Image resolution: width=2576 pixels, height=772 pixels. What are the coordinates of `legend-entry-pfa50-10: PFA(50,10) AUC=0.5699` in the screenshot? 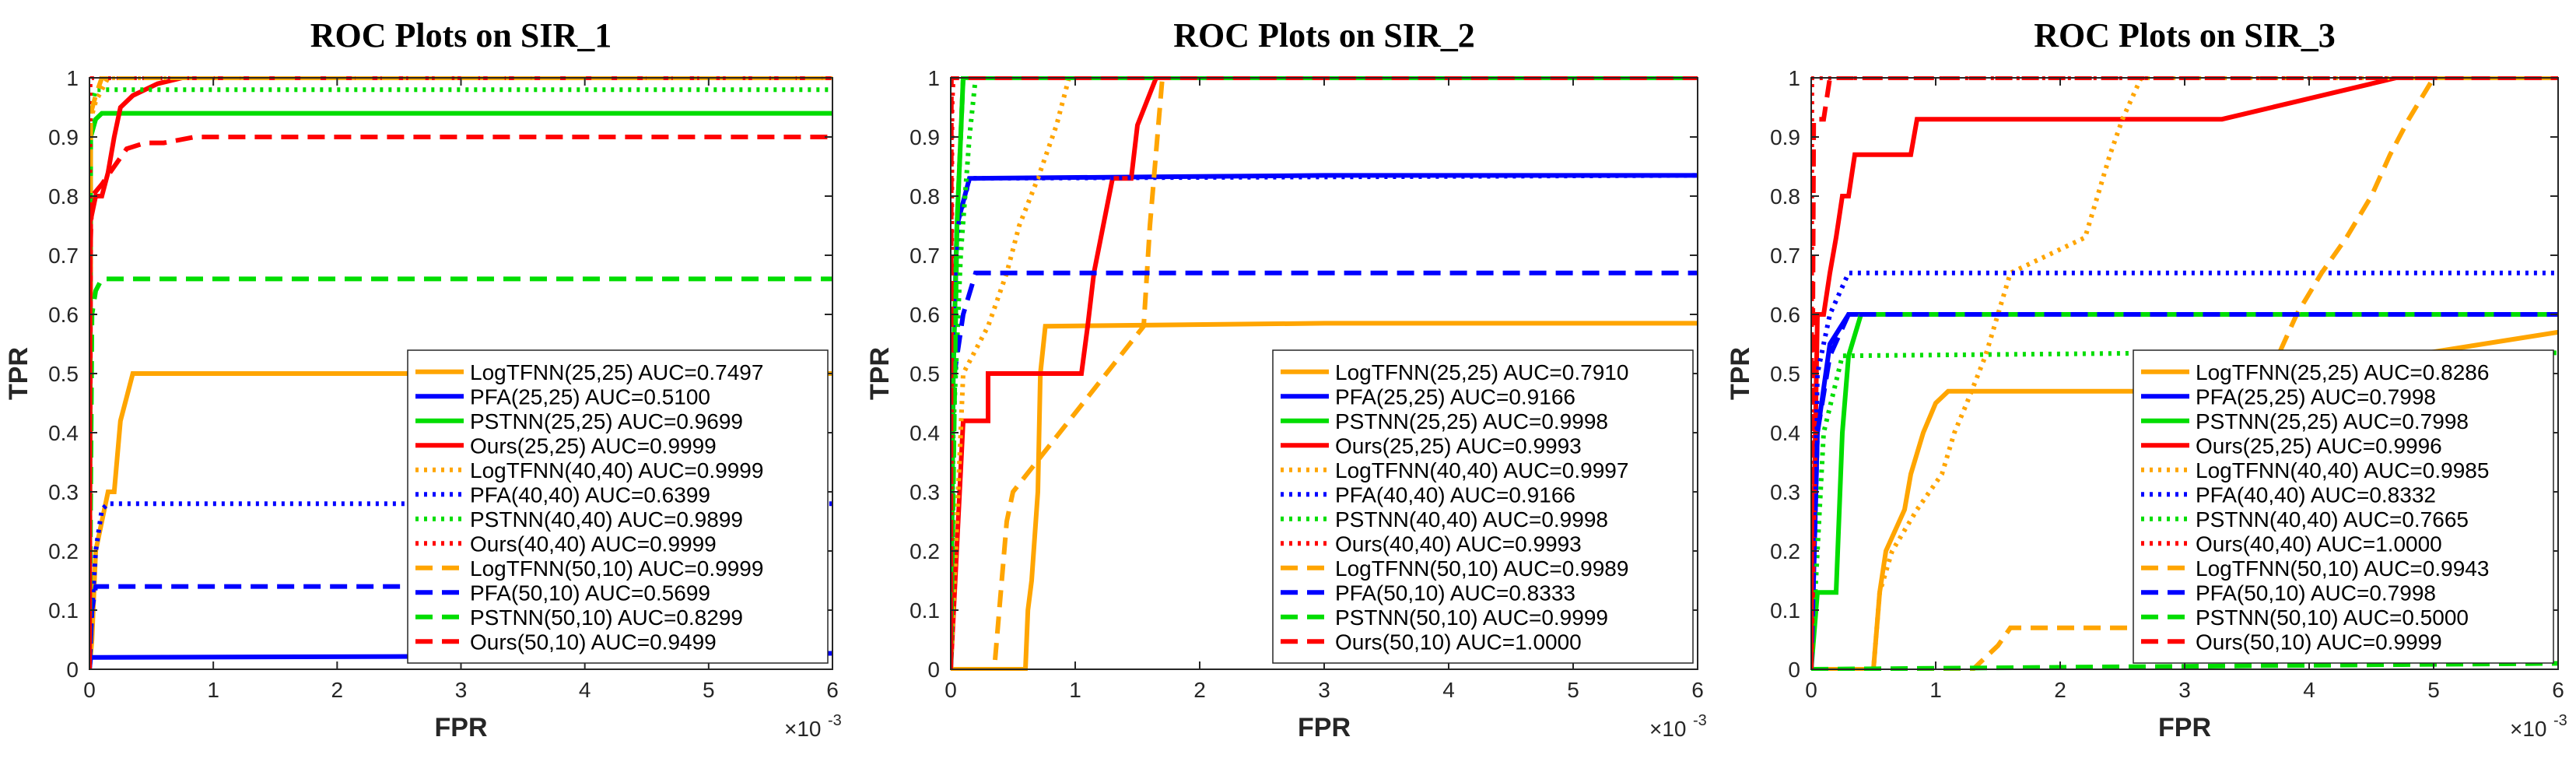 It's located at (590, 593).